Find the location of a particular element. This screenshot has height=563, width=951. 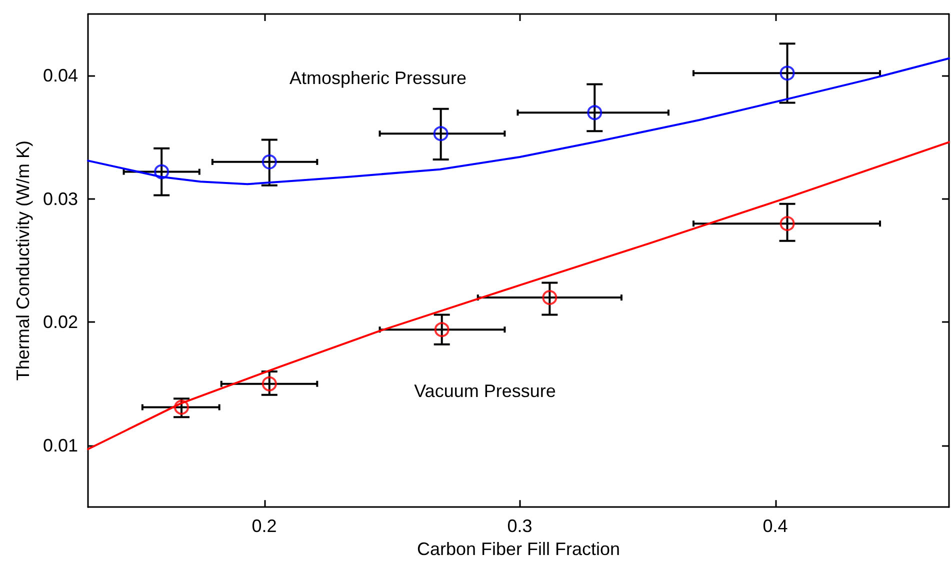

y-tick-label: 0.01 is located at coordinates (60, 445).